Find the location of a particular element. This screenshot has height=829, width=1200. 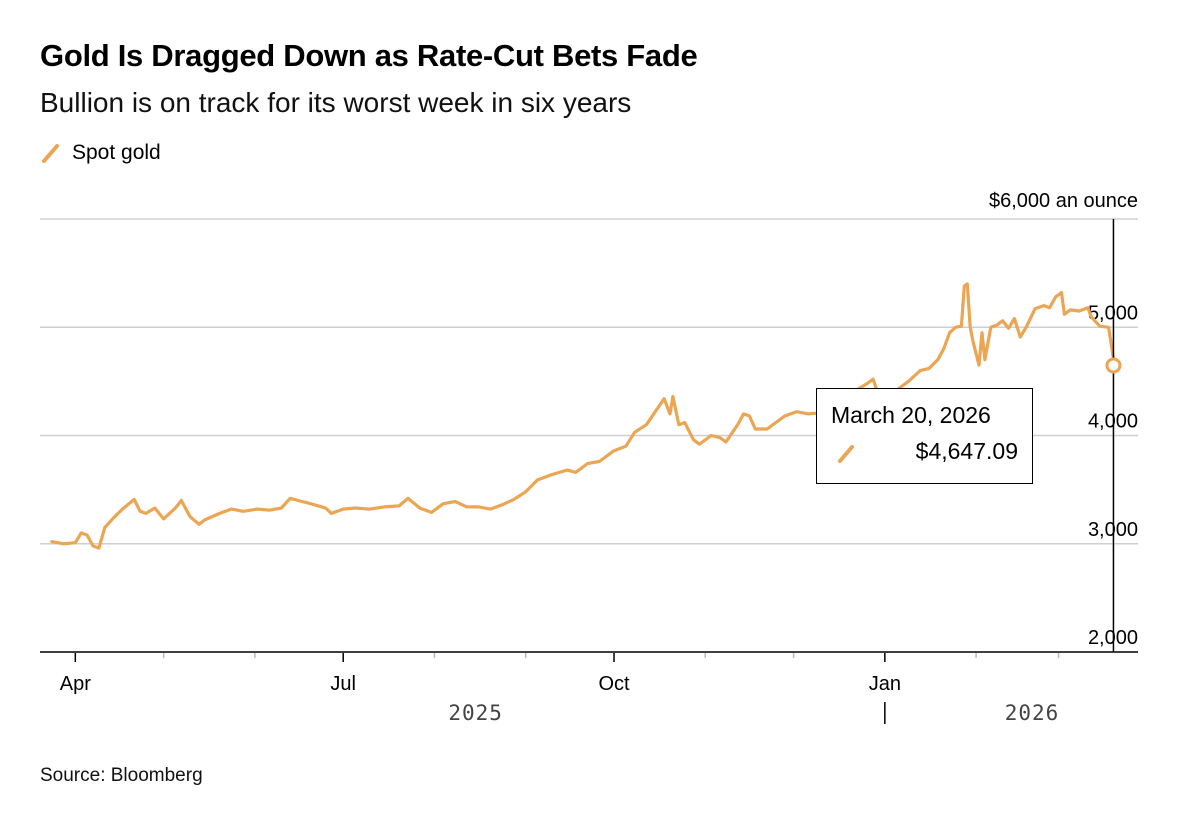

x-tick-label: Oct is located at coordinates (614, 684).